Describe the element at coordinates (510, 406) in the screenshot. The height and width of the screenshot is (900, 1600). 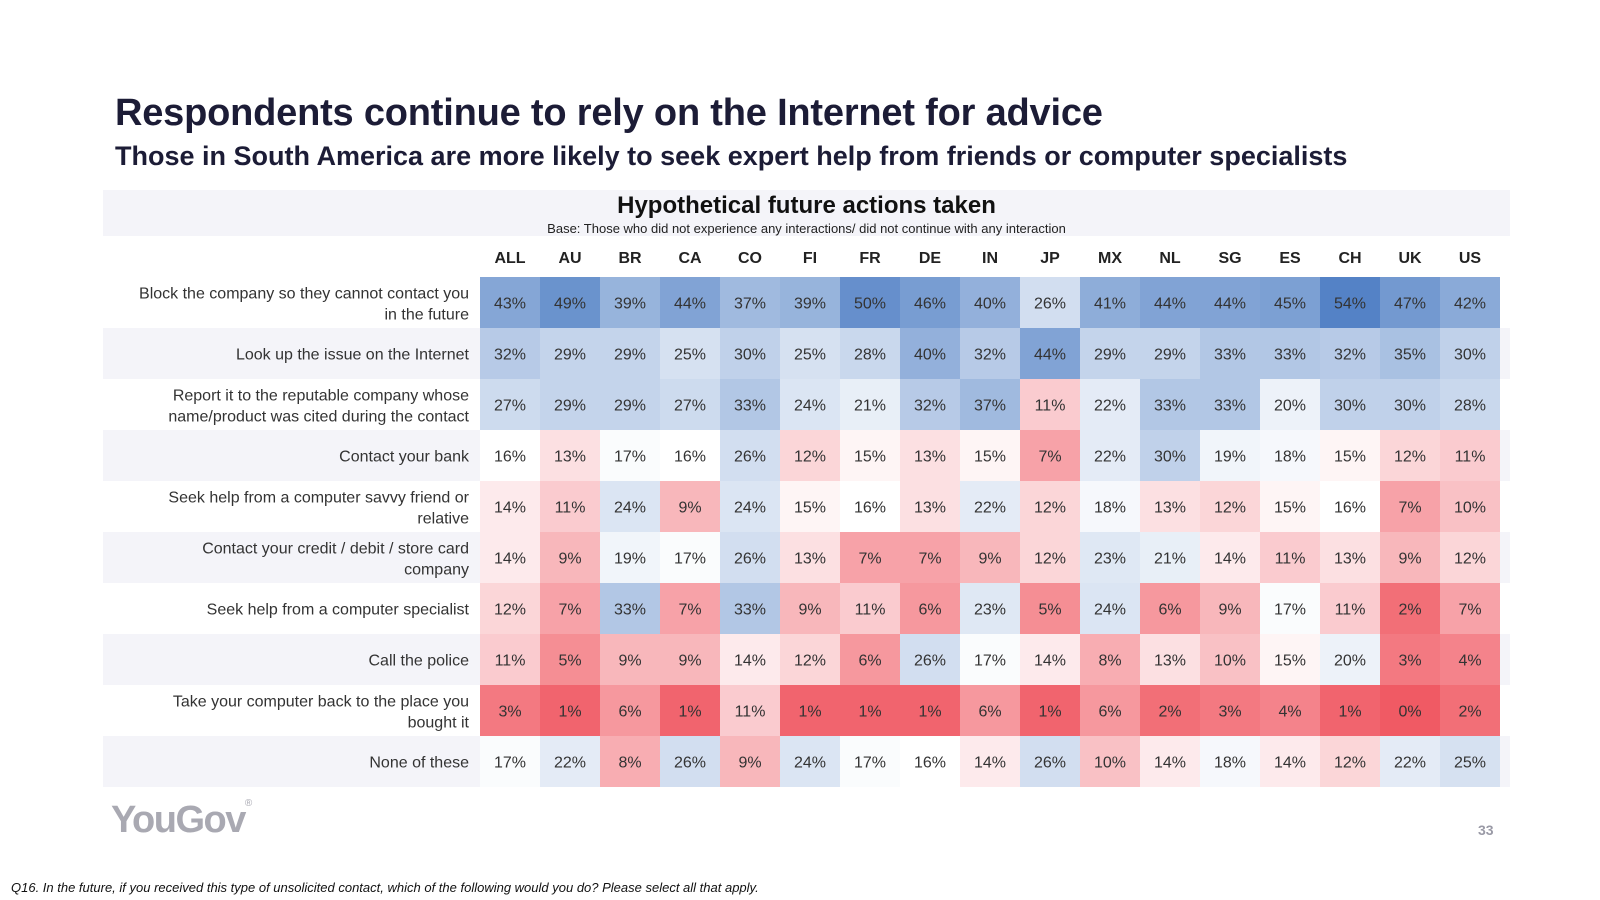
I see `cell-value: 27%` at that location.